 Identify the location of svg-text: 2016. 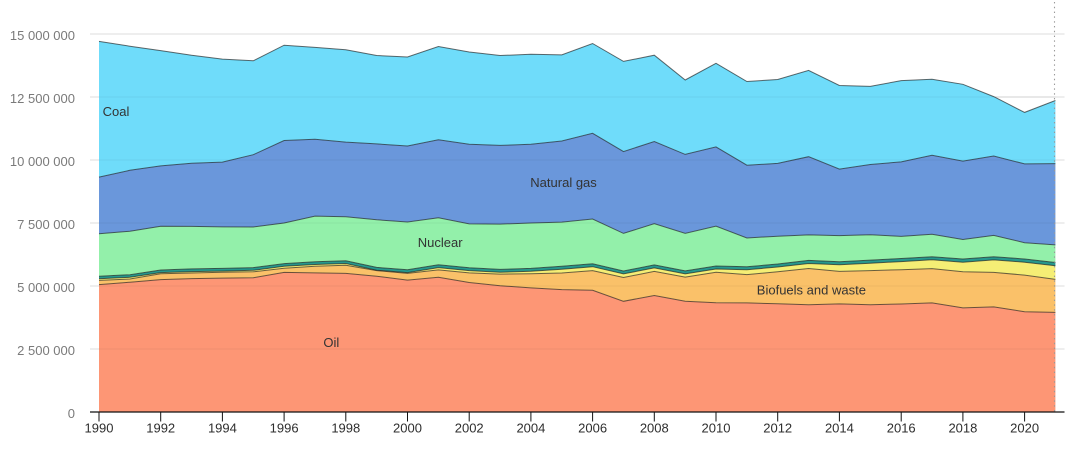
(901, 428).